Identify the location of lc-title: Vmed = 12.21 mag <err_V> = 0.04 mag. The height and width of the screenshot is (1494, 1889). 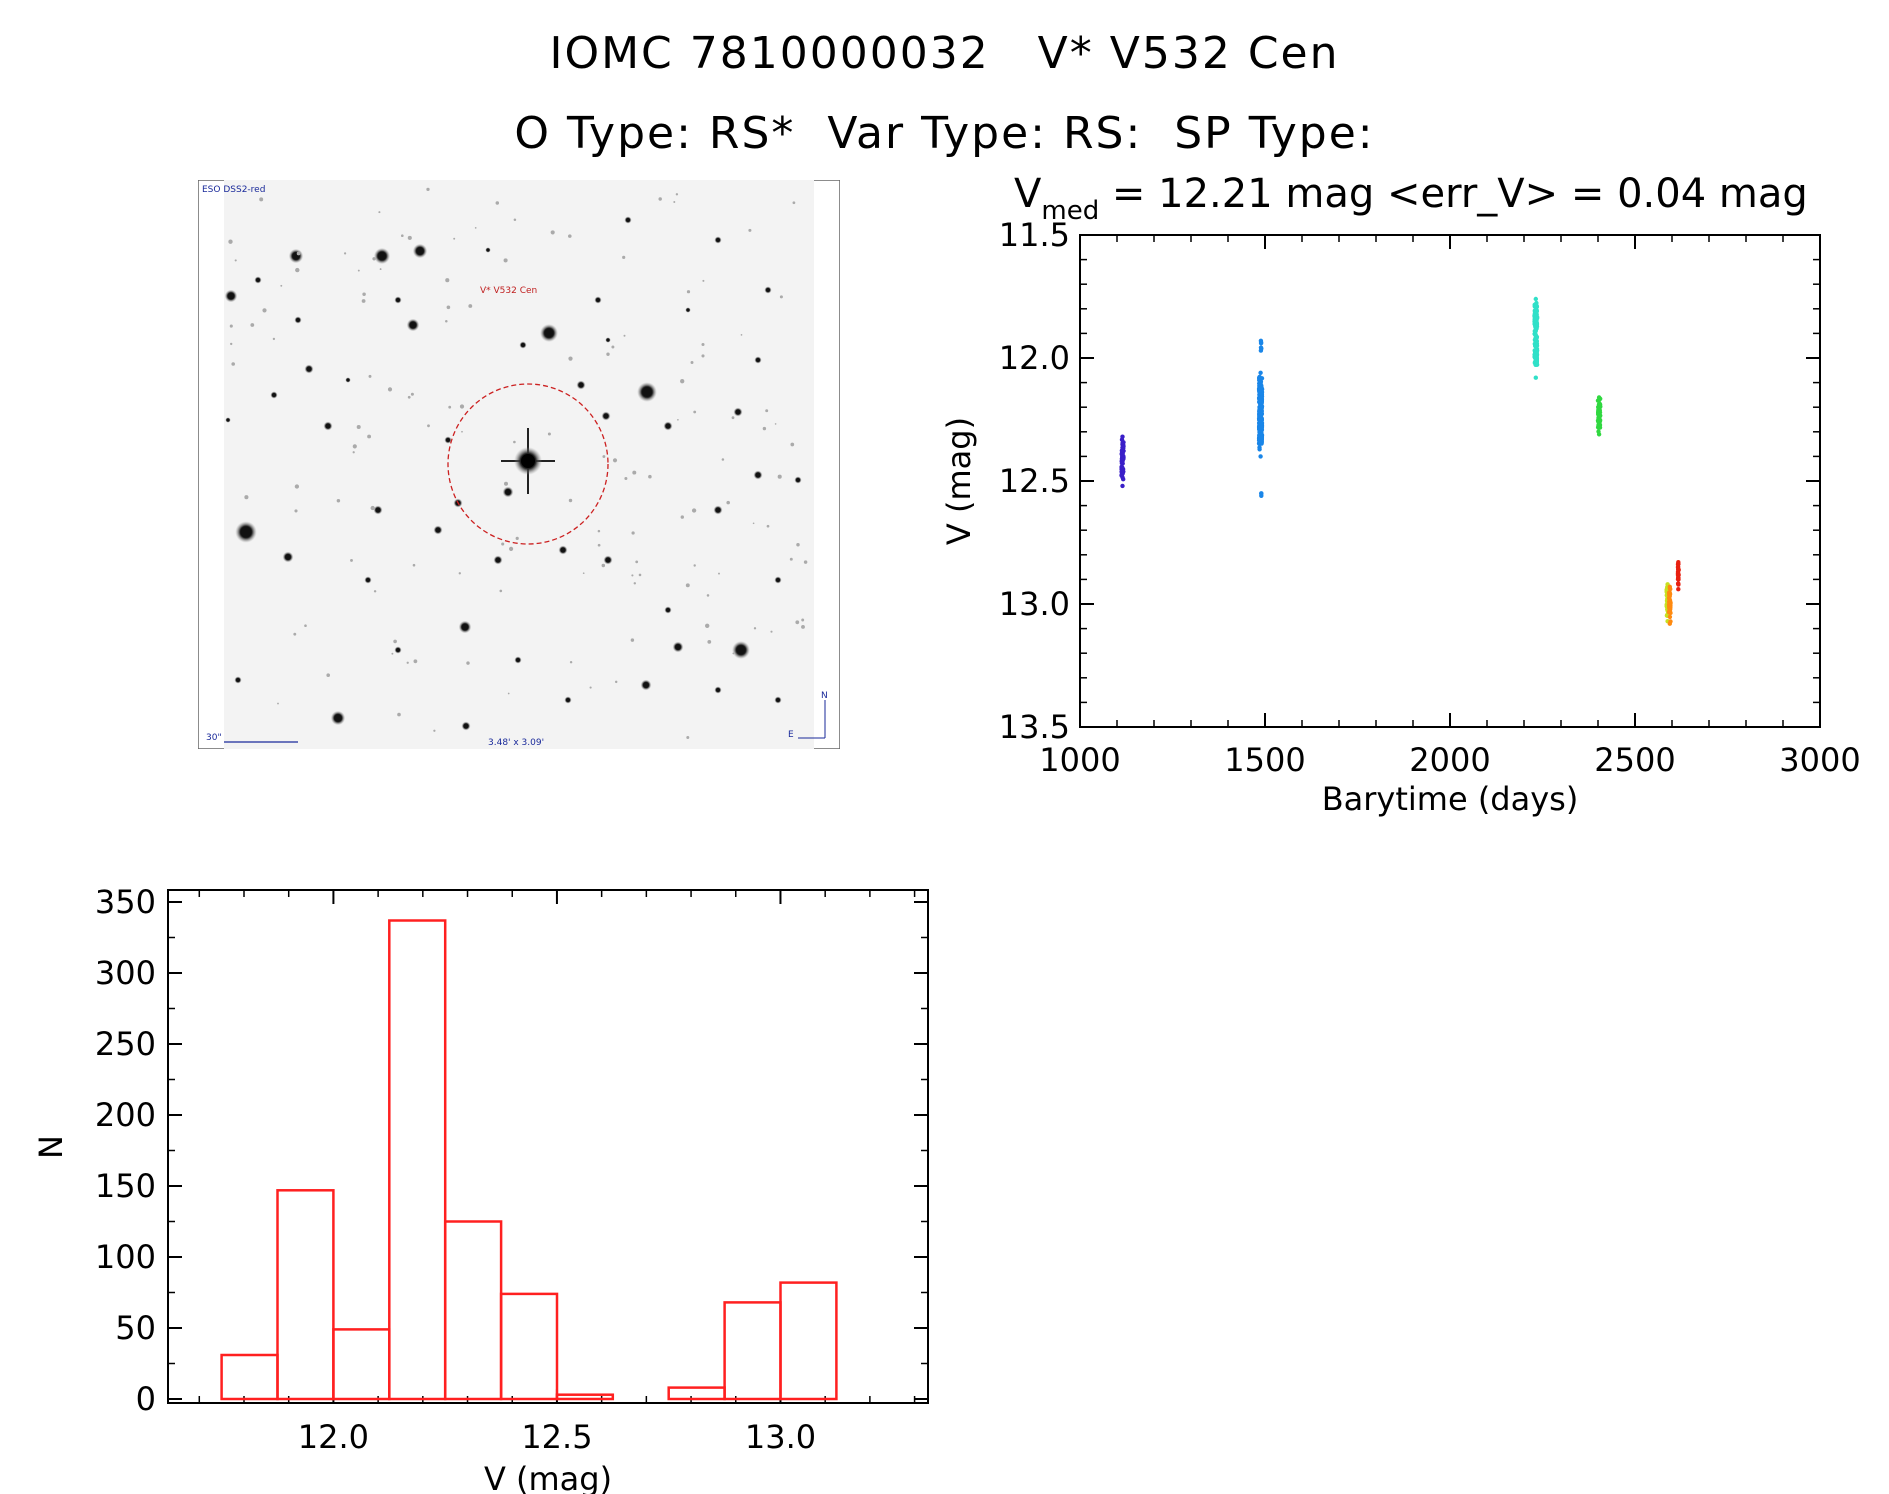
(1411, 198).